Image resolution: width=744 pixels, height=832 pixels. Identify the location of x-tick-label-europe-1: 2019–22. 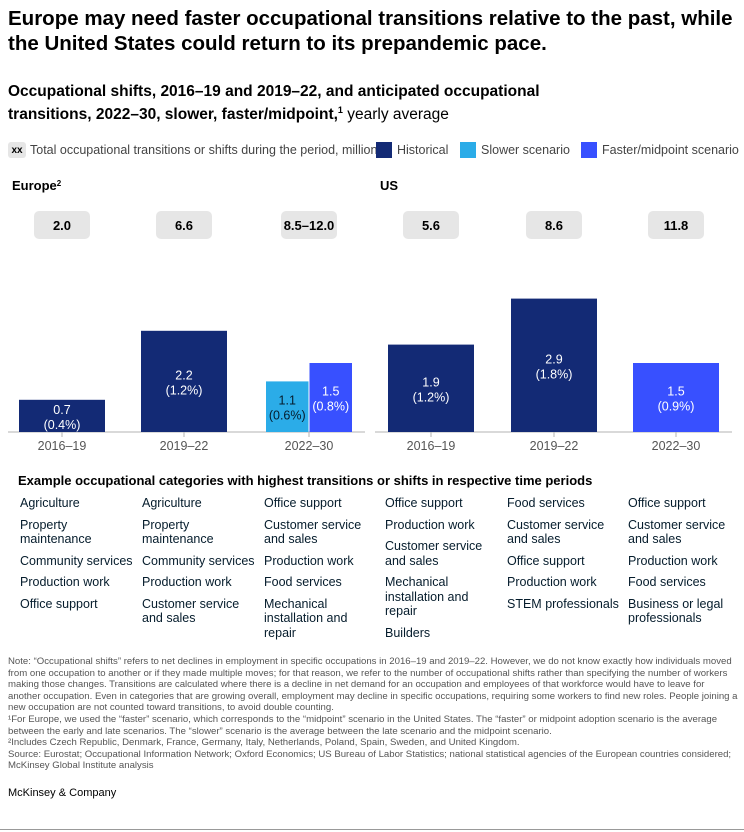
(184, 446).